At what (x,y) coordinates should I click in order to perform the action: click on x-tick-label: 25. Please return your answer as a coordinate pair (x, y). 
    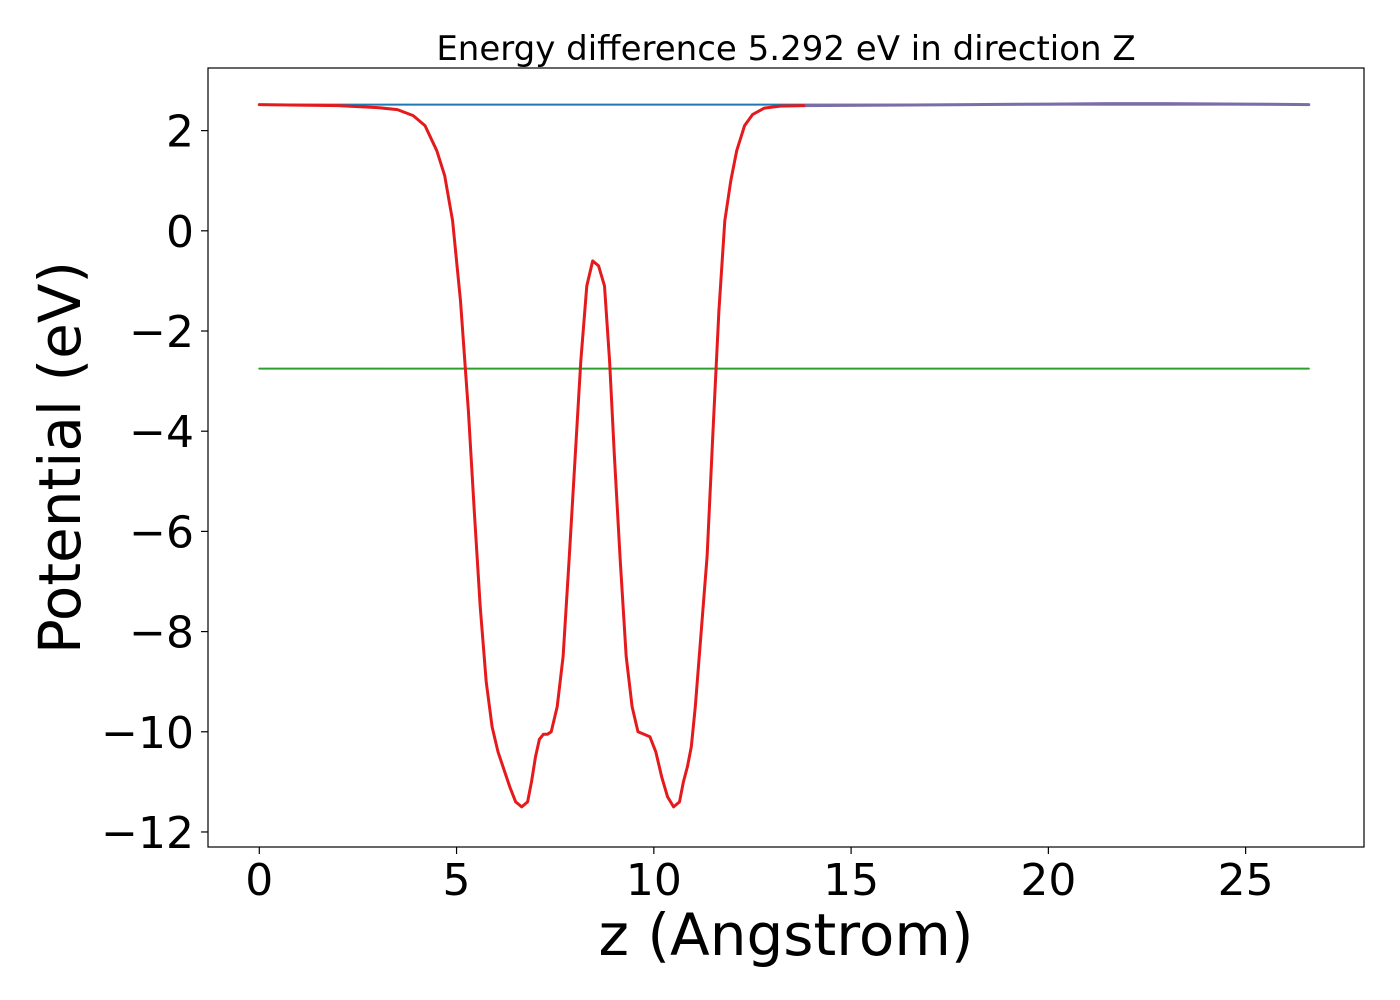
    Looking at the image, I should click on (1246, 880).